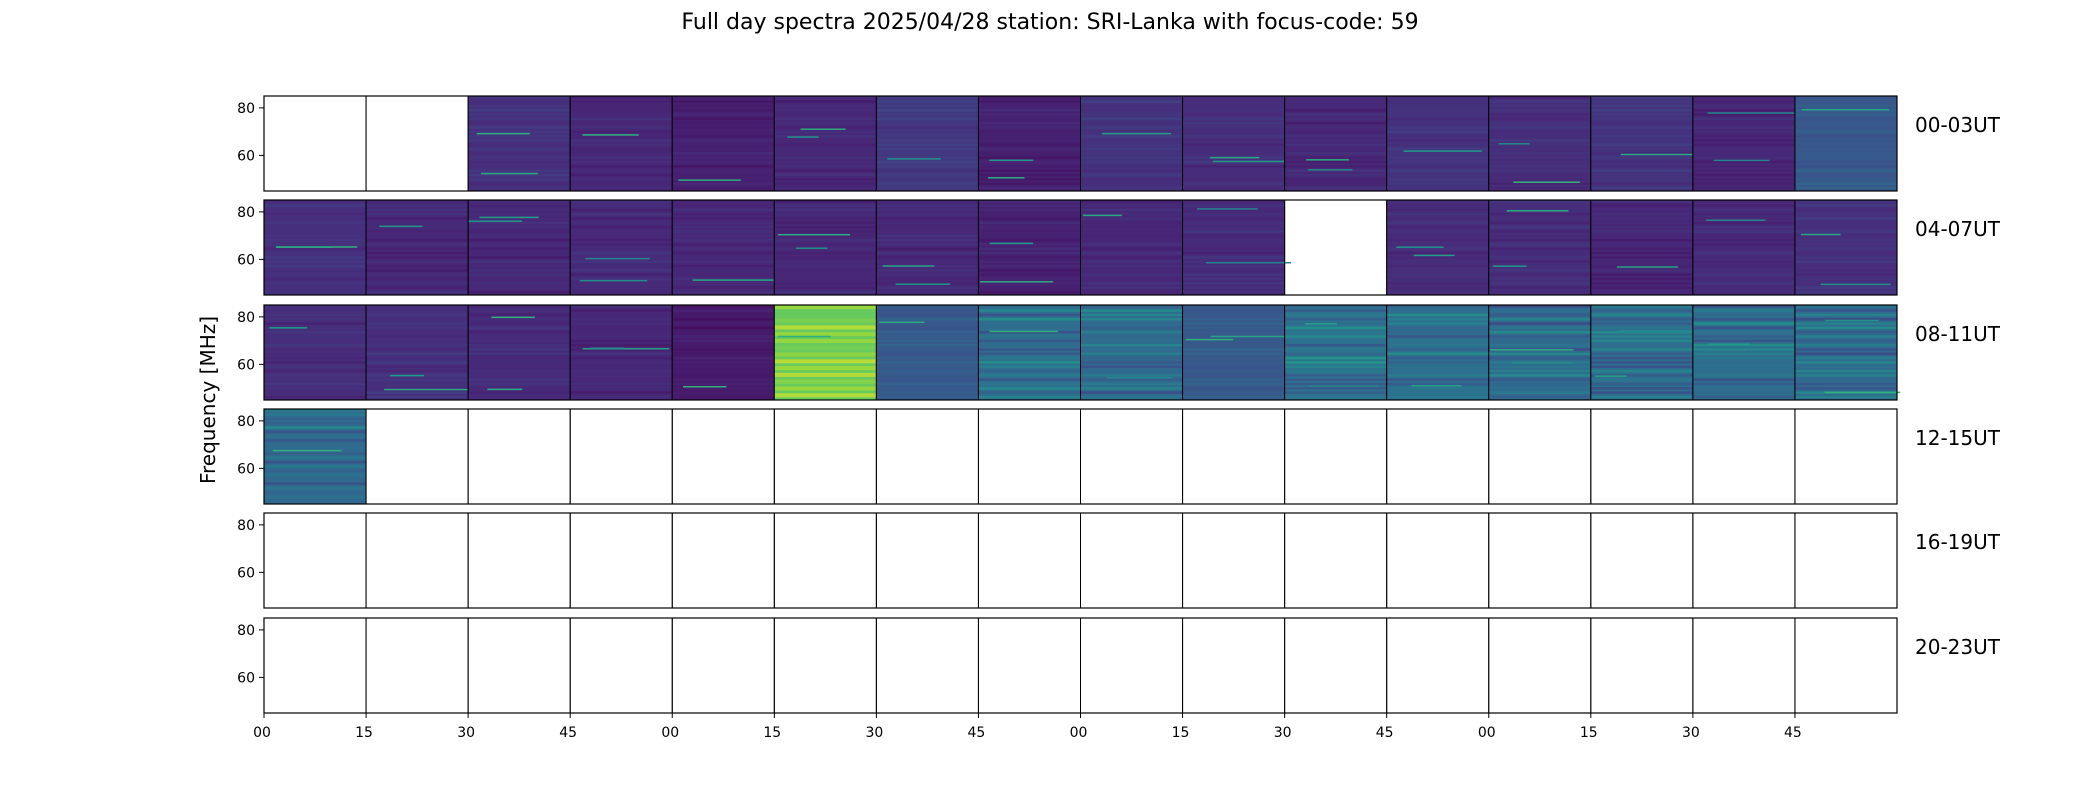 The width and height of the screenshot is (2100, 800). Describe the element at coordinates (1958, 647) in the screenshot. I see `row-label: 20-23UT` at that location.